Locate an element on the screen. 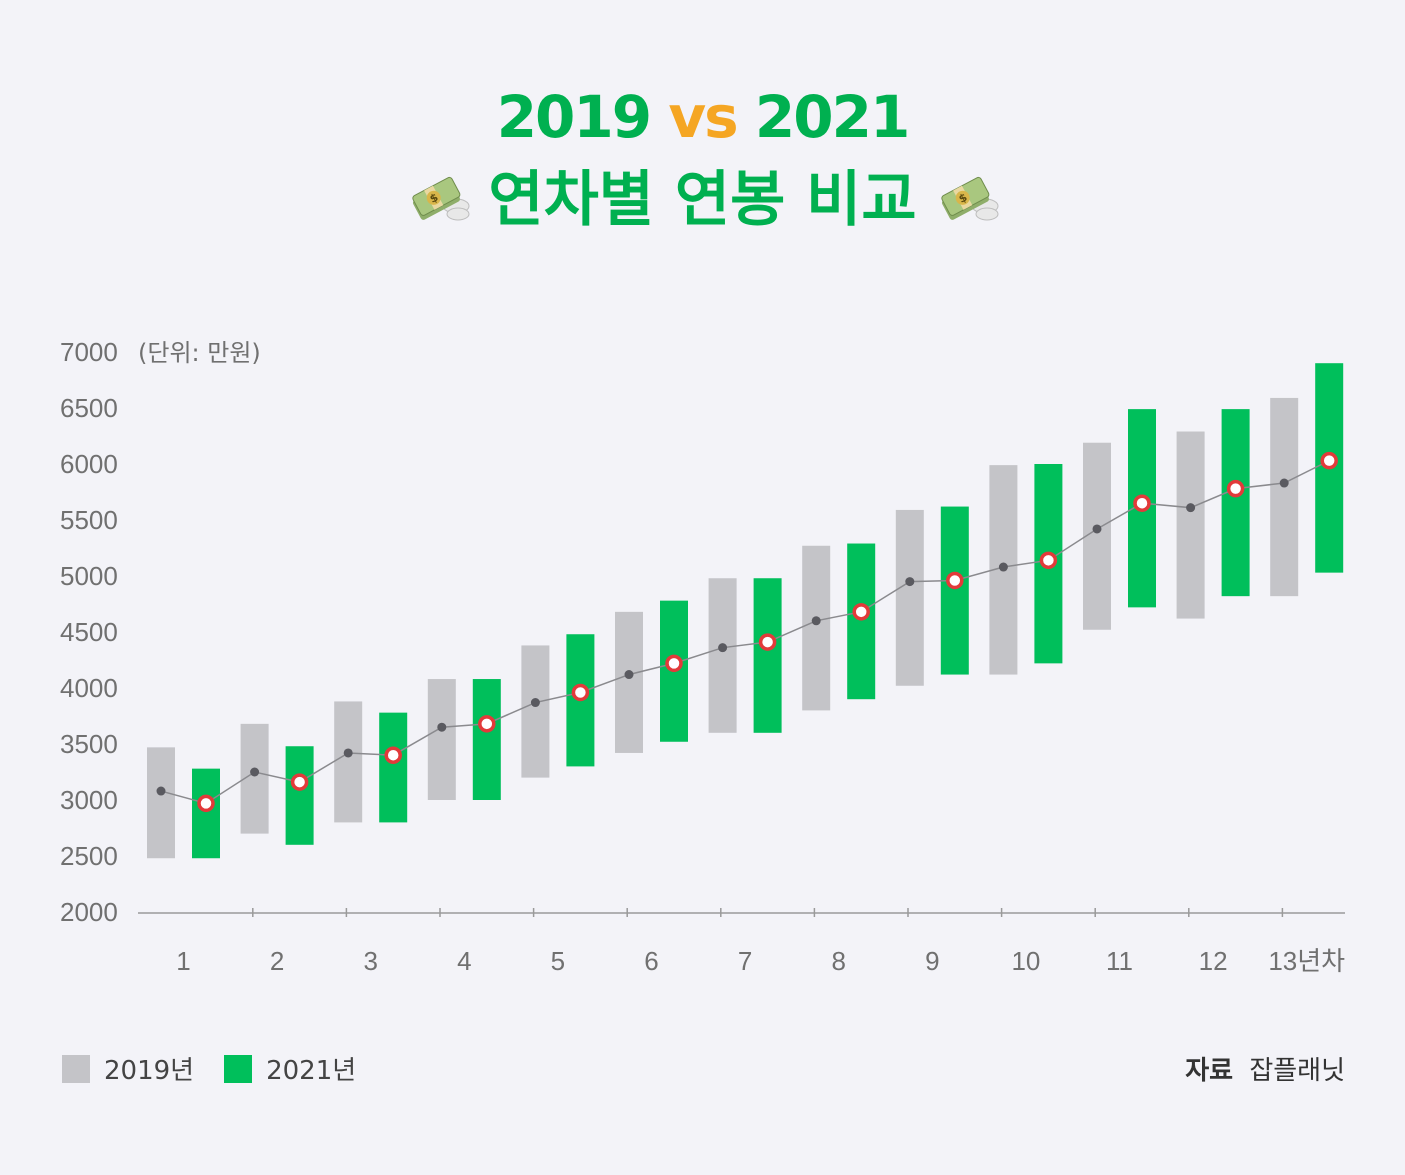 The height and width of the screenshot is (1175, 1405). x-tick-label: 3 is located at coordinates (370, 961).